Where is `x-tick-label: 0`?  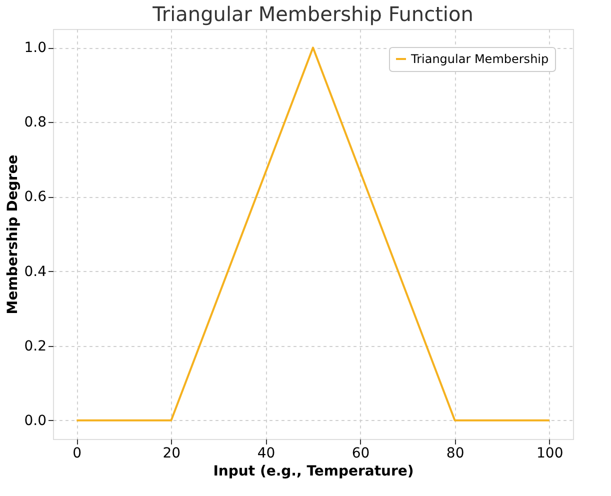 x-tick-label: 0 is located at coordinates (77, 454).